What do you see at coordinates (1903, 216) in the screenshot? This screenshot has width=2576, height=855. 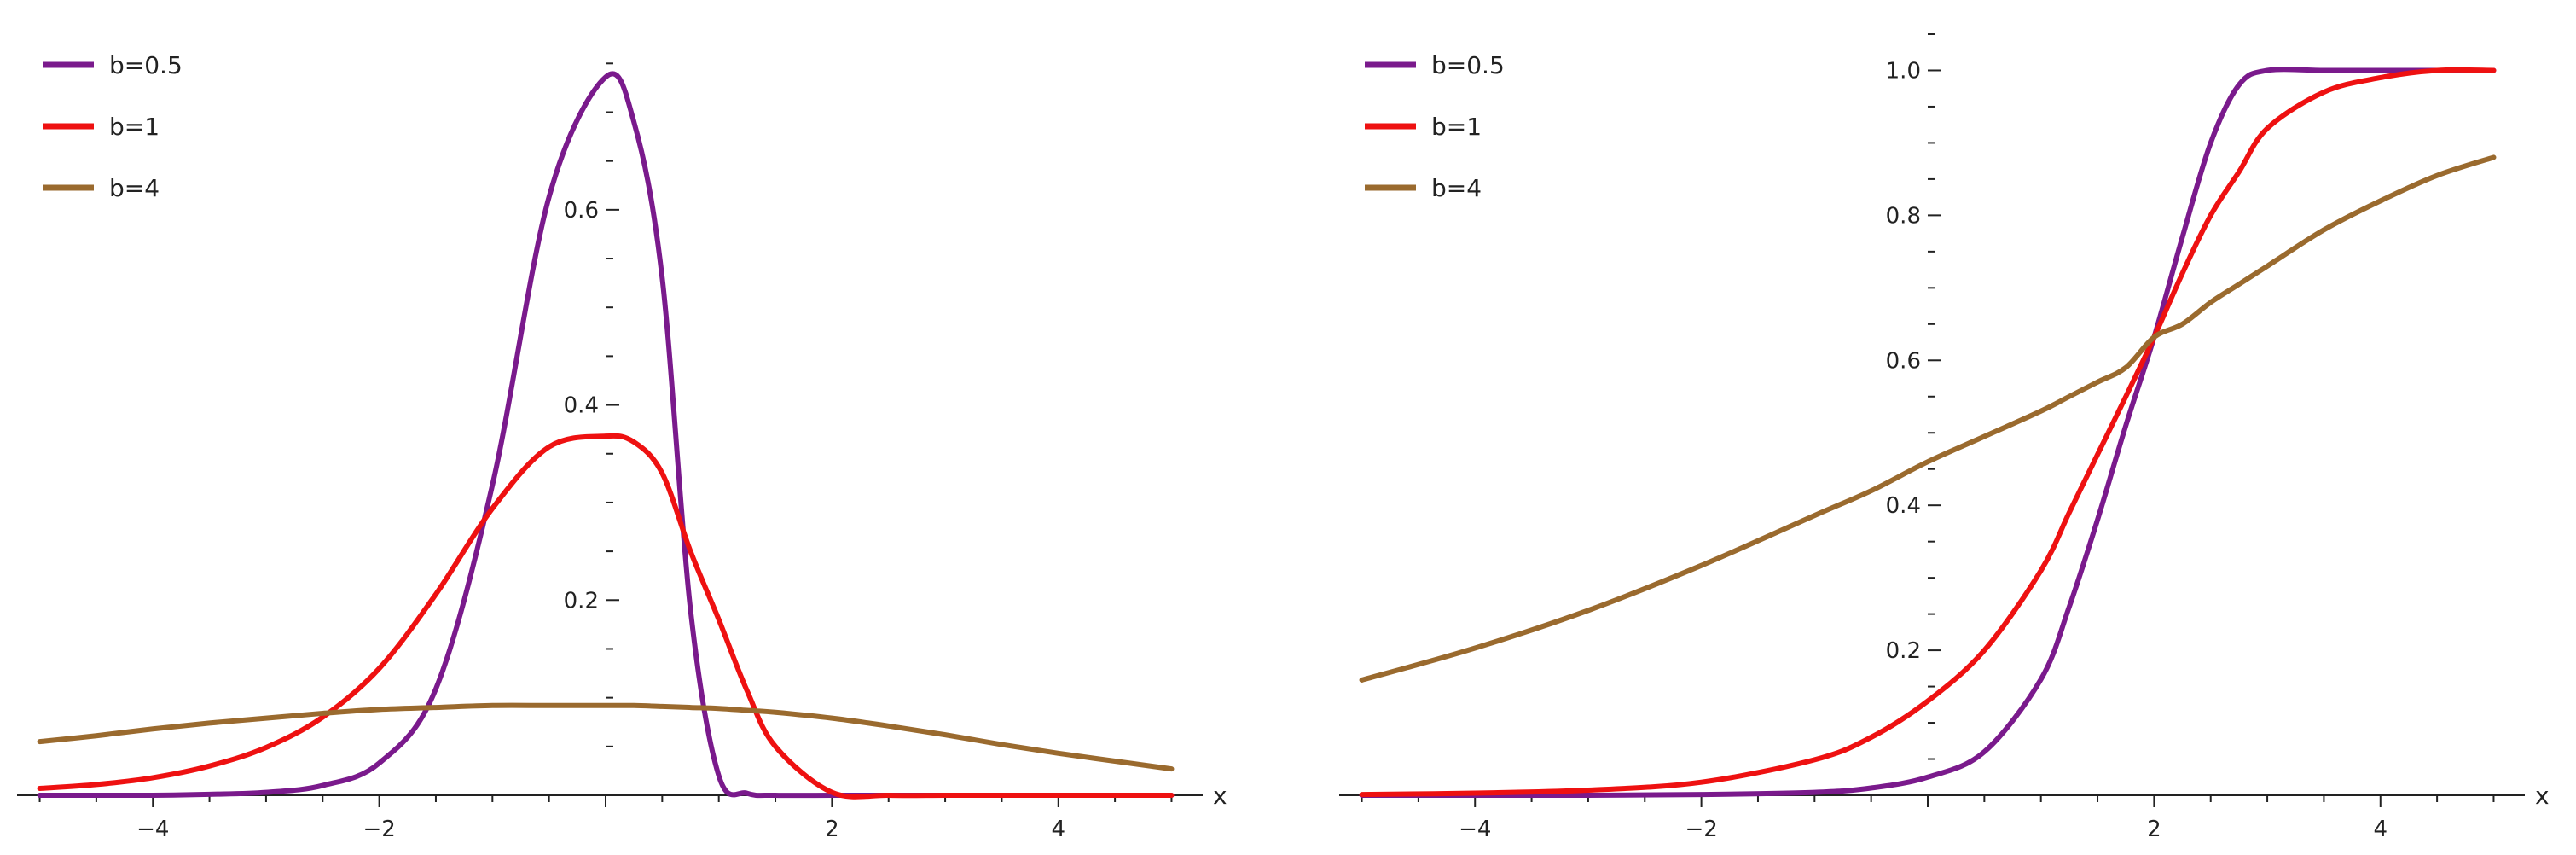 I see `y-tick-label: 0.8` at bounding box center [1903, 216].